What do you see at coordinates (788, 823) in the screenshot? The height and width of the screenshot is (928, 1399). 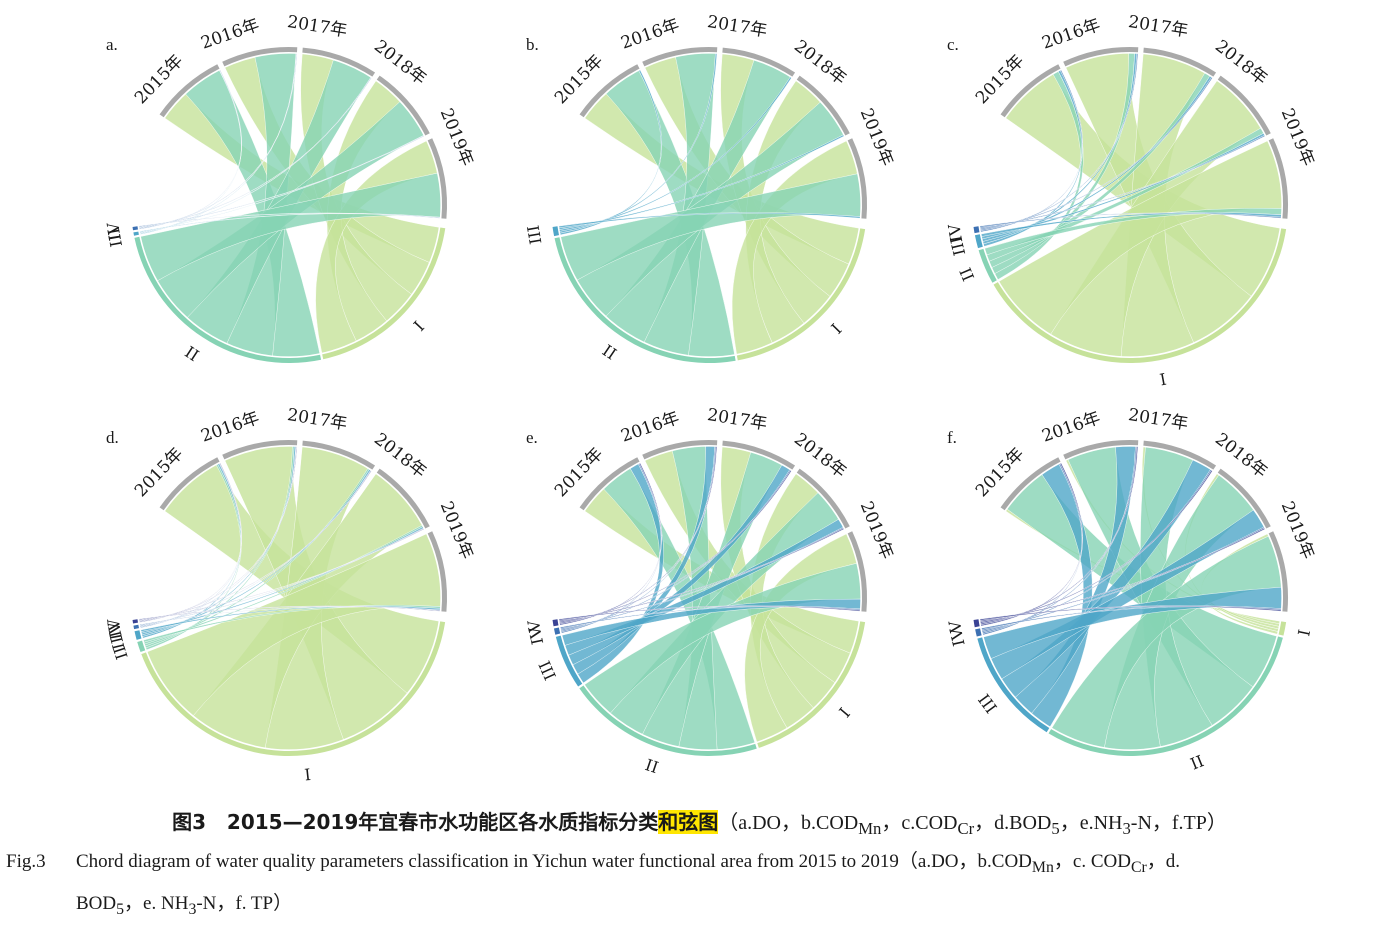 I see `caption-cn-p1: （a.DO，b.COD` at bounding box center [788, 823].